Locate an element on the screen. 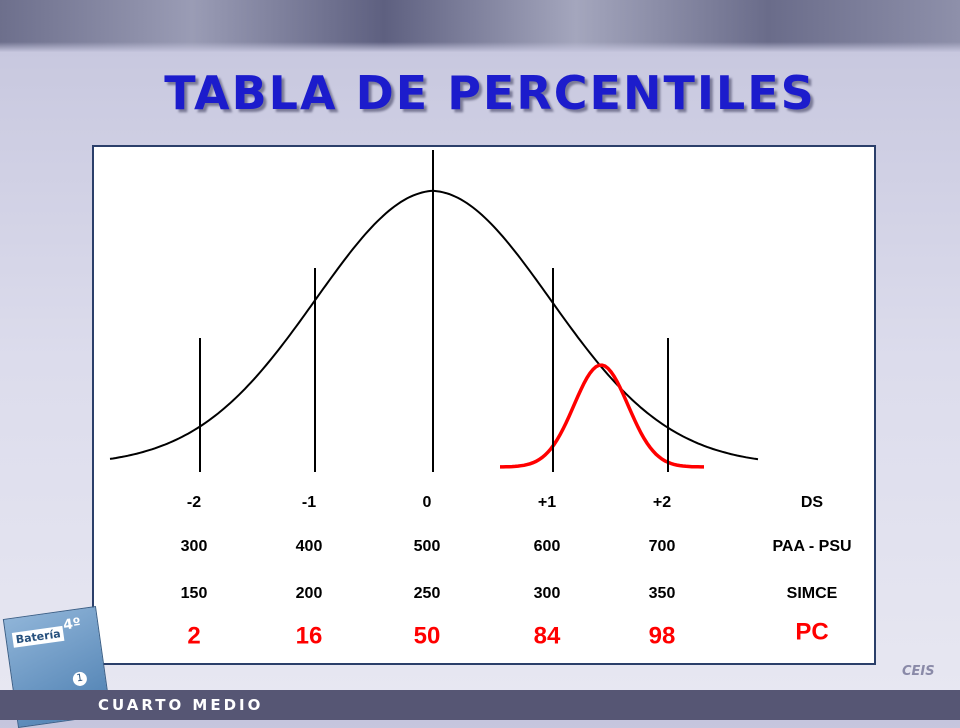 The image size is (960, 728). scale-value: 250 is located at coordinates (427, 593).